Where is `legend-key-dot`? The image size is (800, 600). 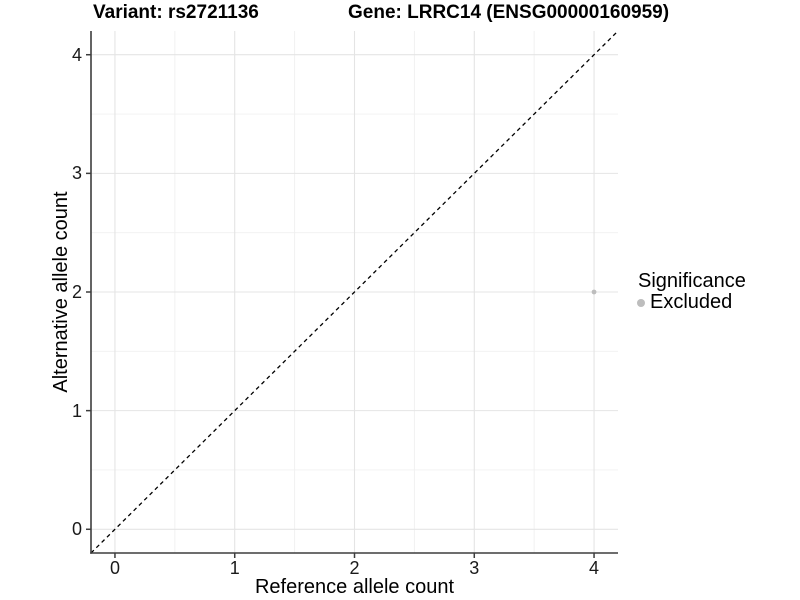
legend-key-dot is located at coordinates (641, 302).